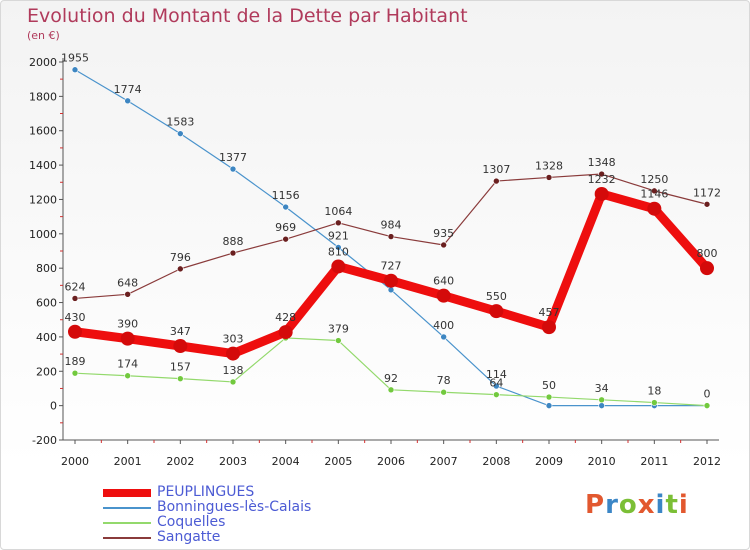  Describe the element at coordinates (612, 505) in the screenshot. I see `logo-letter: r` at that location.